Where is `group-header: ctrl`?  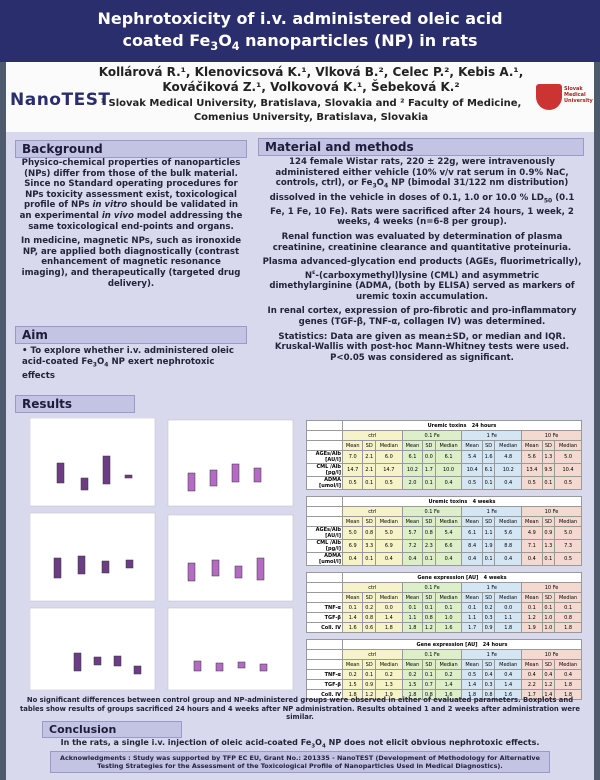
group-header: ctrl is located at coordinates (372, 435).